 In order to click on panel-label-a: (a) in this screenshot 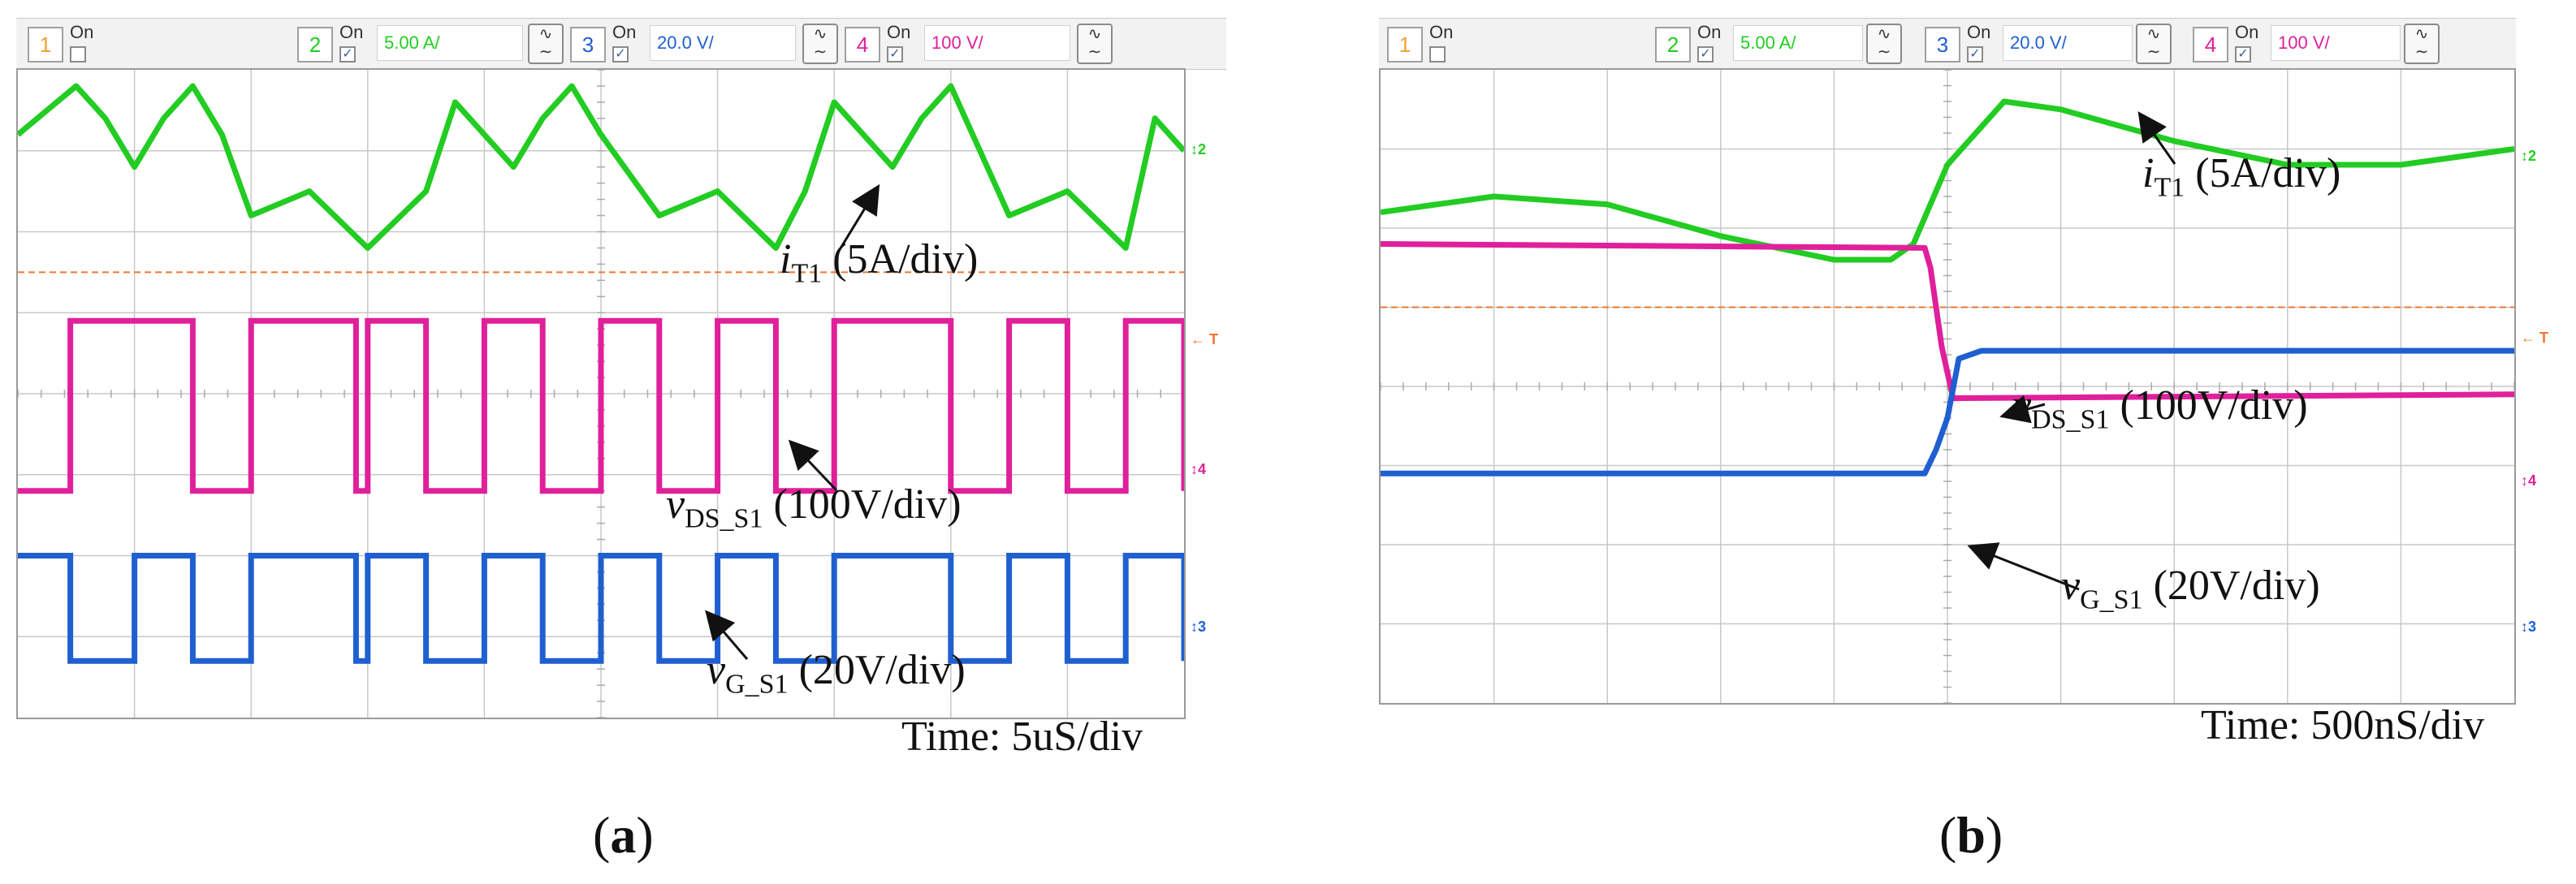, I will do `click(624, 835)`.